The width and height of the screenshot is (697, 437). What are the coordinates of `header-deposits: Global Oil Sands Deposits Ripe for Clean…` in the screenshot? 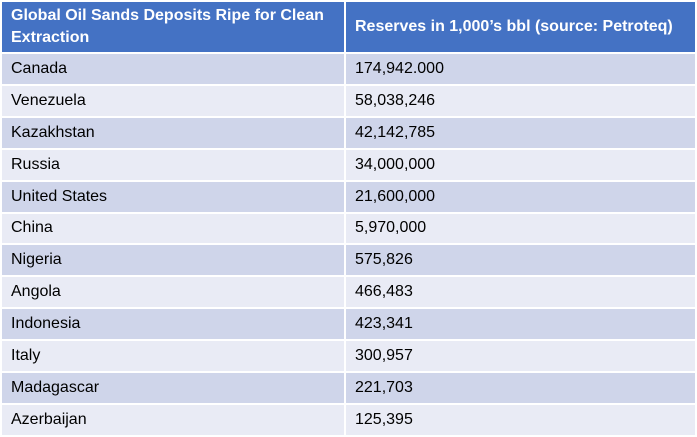 It's located at (173, 27).